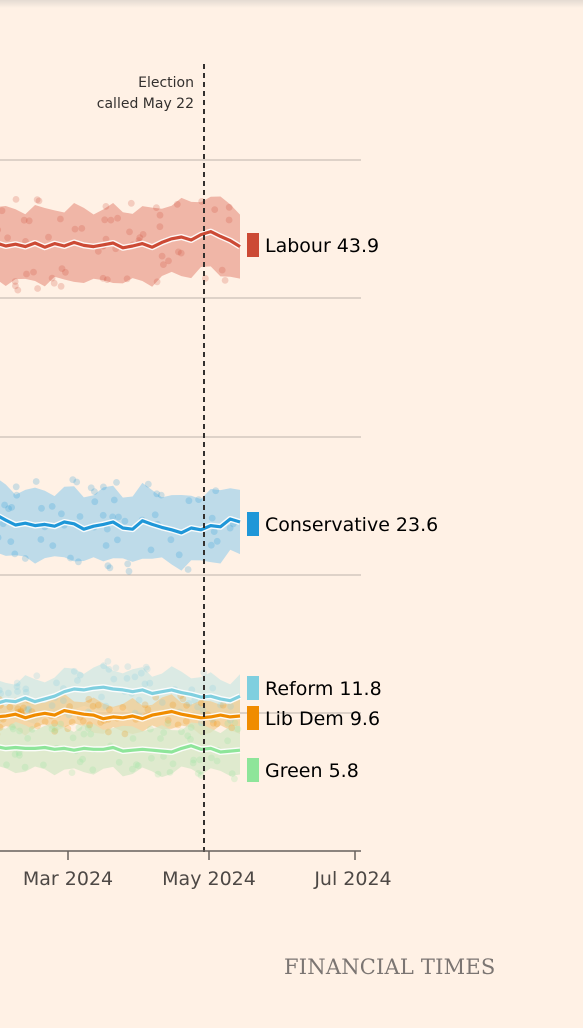 The image size is (583, 1028). Describe the element at coordinates (291, 4) in the screenshot. I see `top-shadow` at that location.